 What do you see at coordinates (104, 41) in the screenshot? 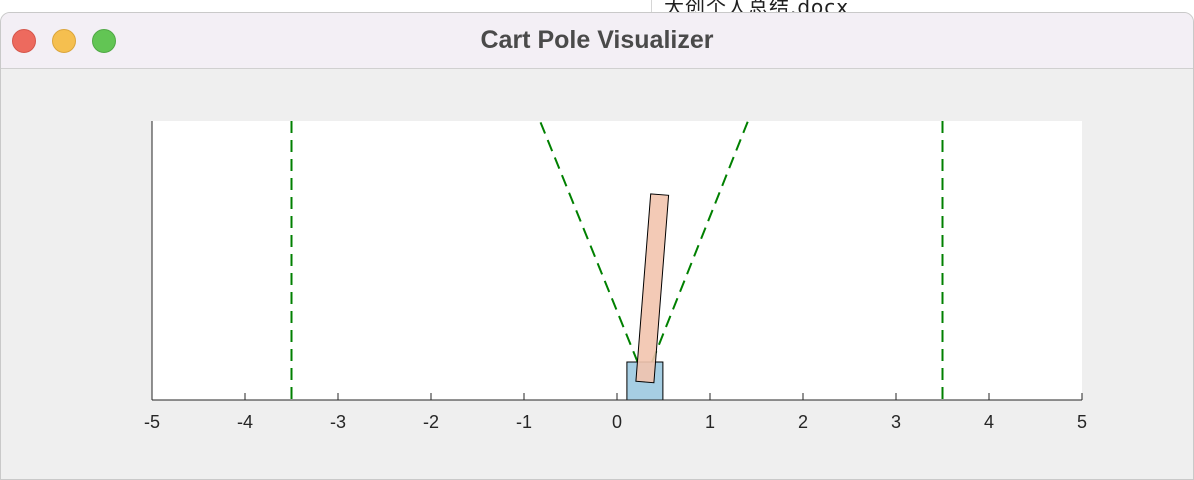
I see `zoom-button` at bounding box center [104, 41].